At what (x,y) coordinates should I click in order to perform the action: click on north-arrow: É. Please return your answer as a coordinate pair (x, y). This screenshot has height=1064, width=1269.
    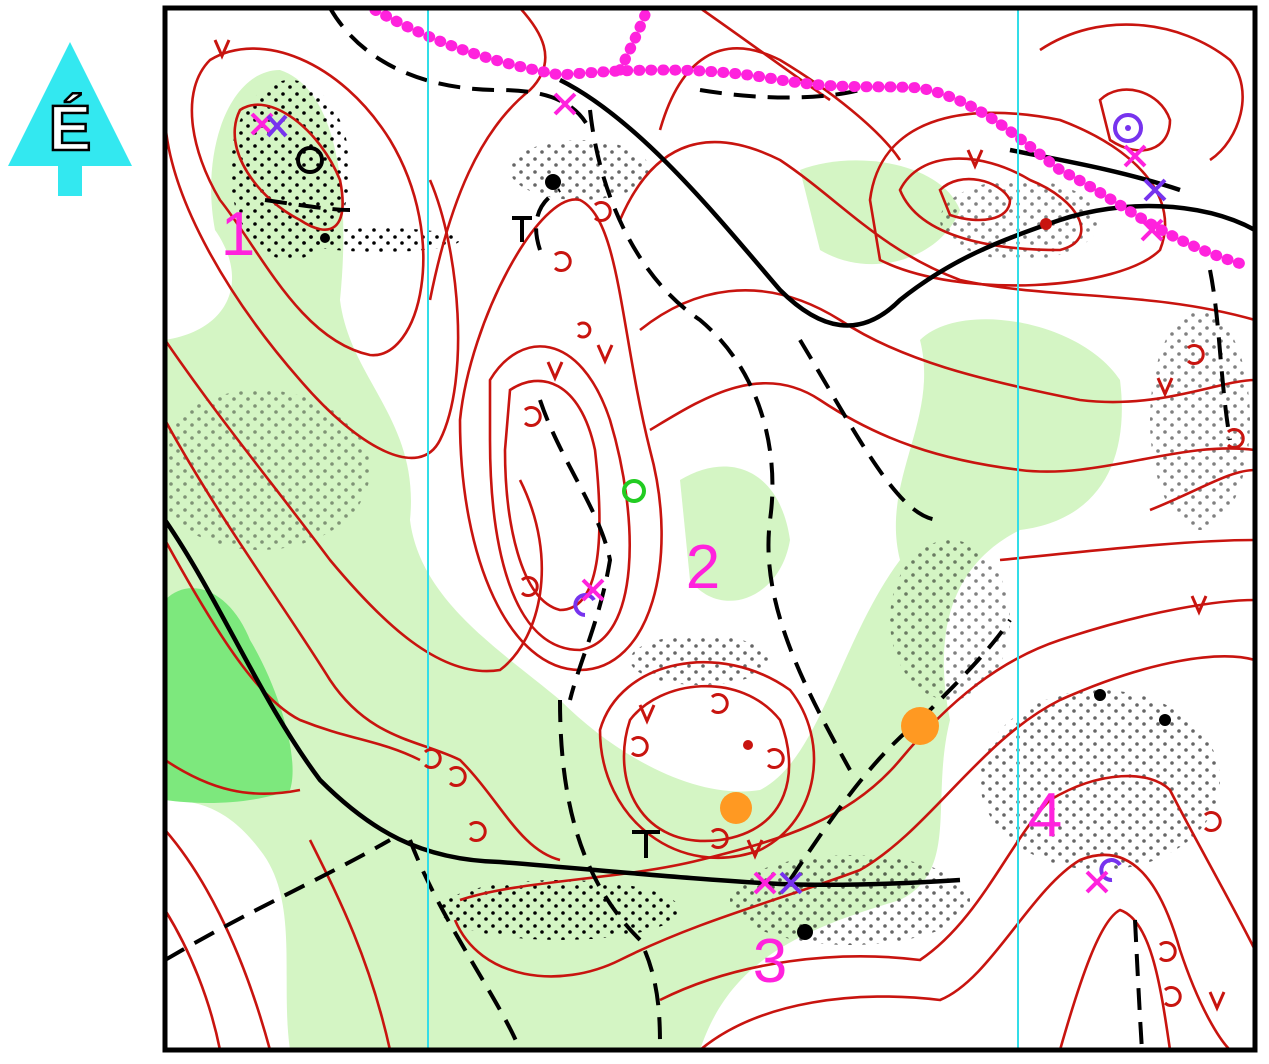
    Looking at the image, I should click on (70, 119).